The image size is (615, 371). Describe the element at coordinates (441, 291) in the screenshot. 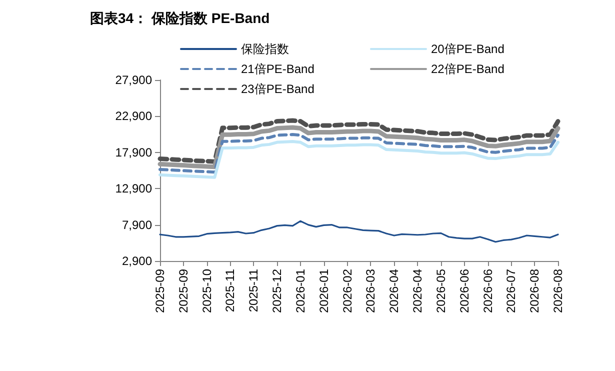

I see `x-tick-label: 2026-05` at that location.